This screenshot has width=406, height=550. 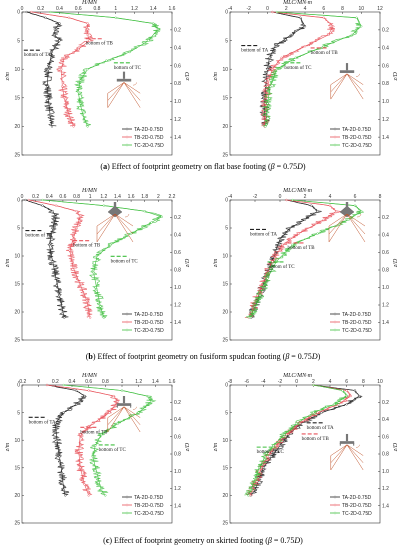 What do you see at coordinates (38, 236) in the screenshot?
I see `annotation-label: bottom of TA` at bounding box center [38, 236].